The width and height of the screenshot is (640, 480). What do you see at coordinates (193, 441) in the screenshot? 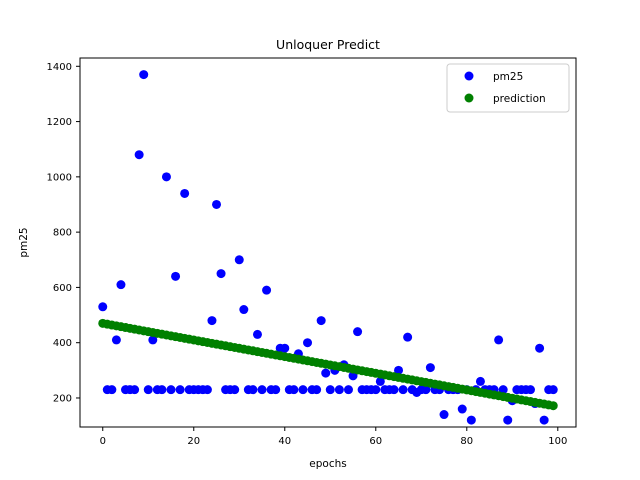
I see `x-tick-label: 20` at bounding box center [193, 441].